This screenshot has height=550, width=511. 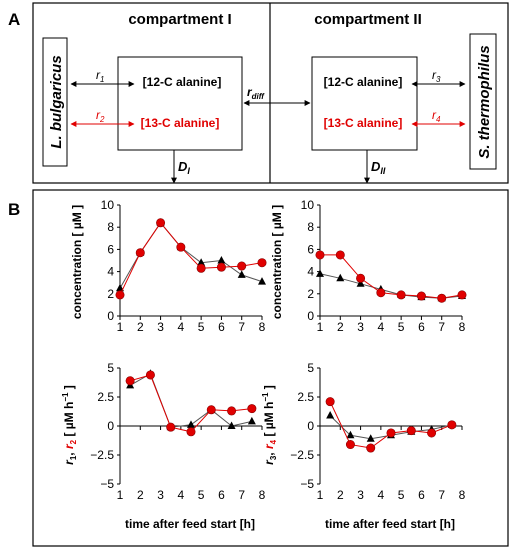 I want to click on chart3-xtick-label: 4, so click(x=181, y=495).